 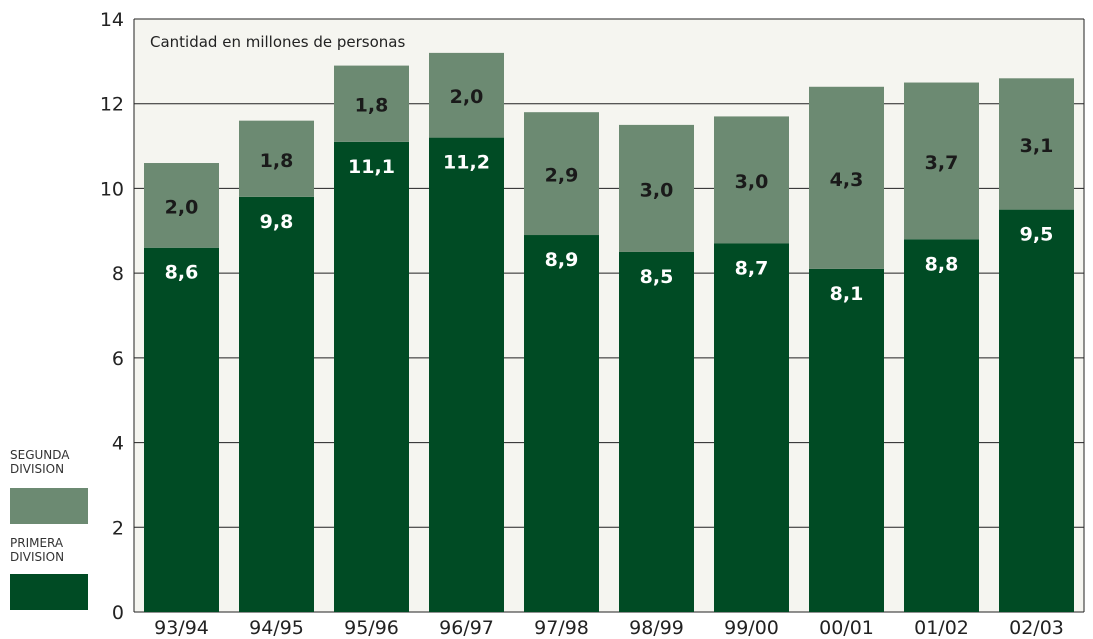 I want to click on data-label-primera: 8,5, so click(x=657, y=277).